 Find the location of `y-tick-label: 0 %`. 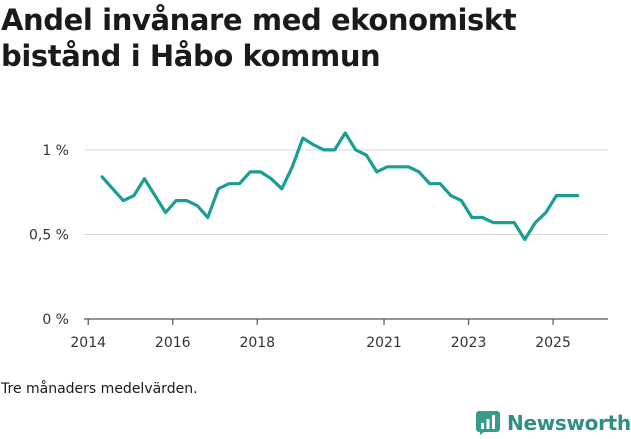

y-tick-label: 0 % is located at coordinates (55, 320).